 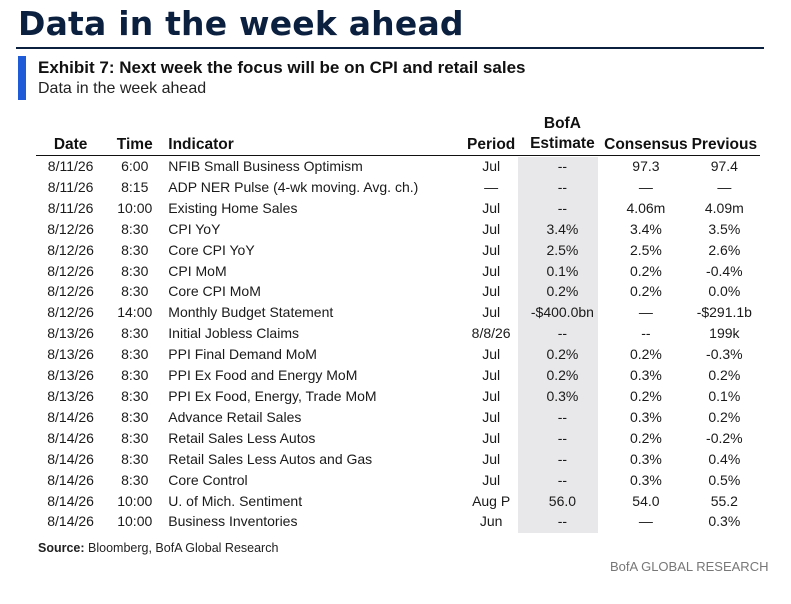 I want to click on cell-previous: 3.5%, so click(x=724, y=228).